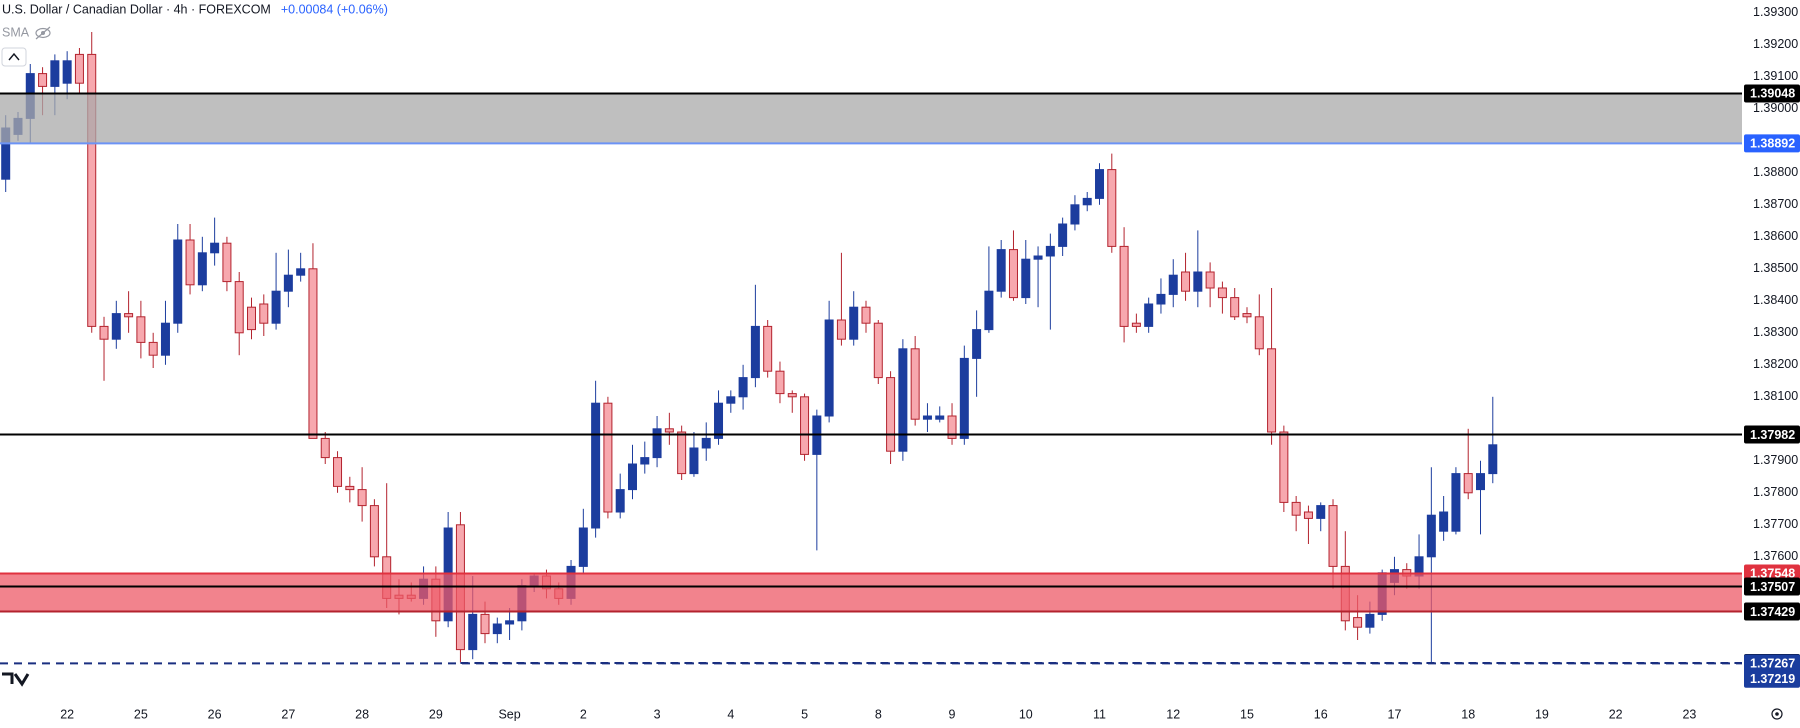  Describe the element at coordinates (1775, 524) in the screenshot. I see `y-tick-label: 1.37700` at that location.